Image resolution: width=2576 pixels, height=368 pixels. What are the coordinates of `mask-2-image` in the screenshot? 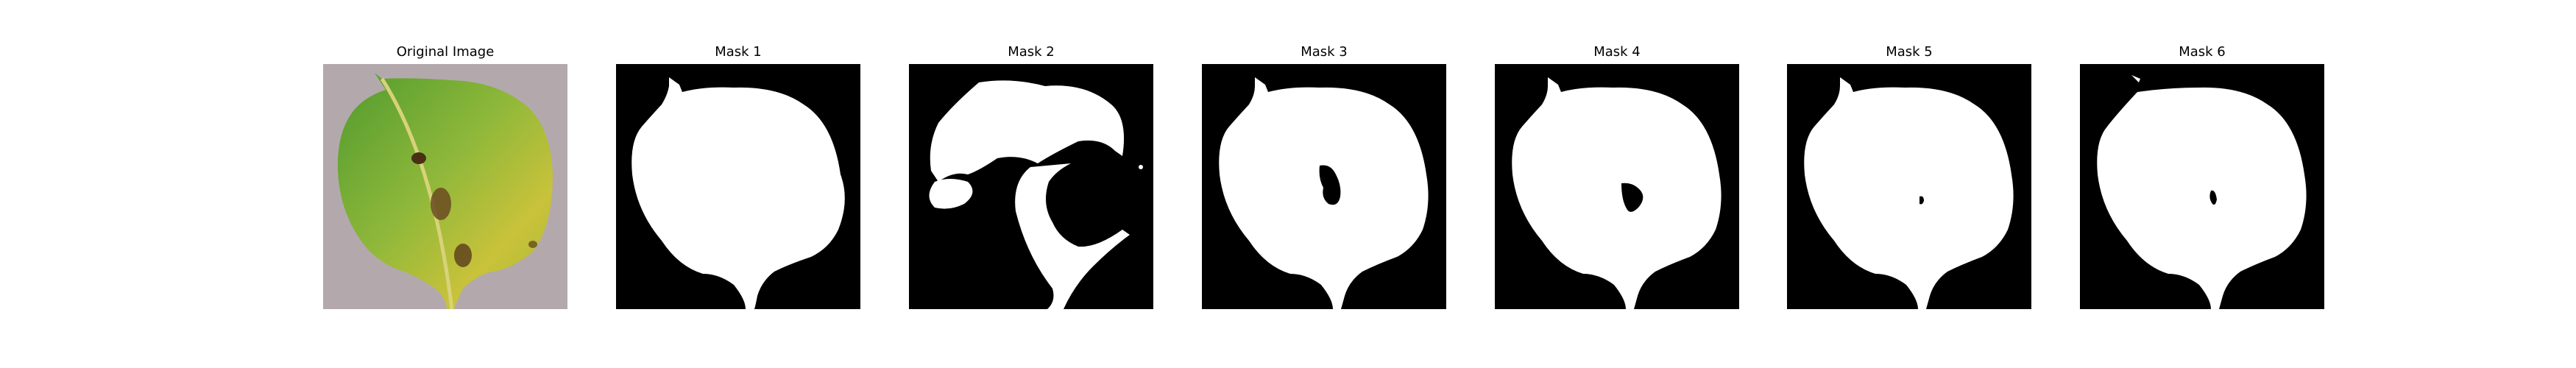 It's located at (1031, 186).